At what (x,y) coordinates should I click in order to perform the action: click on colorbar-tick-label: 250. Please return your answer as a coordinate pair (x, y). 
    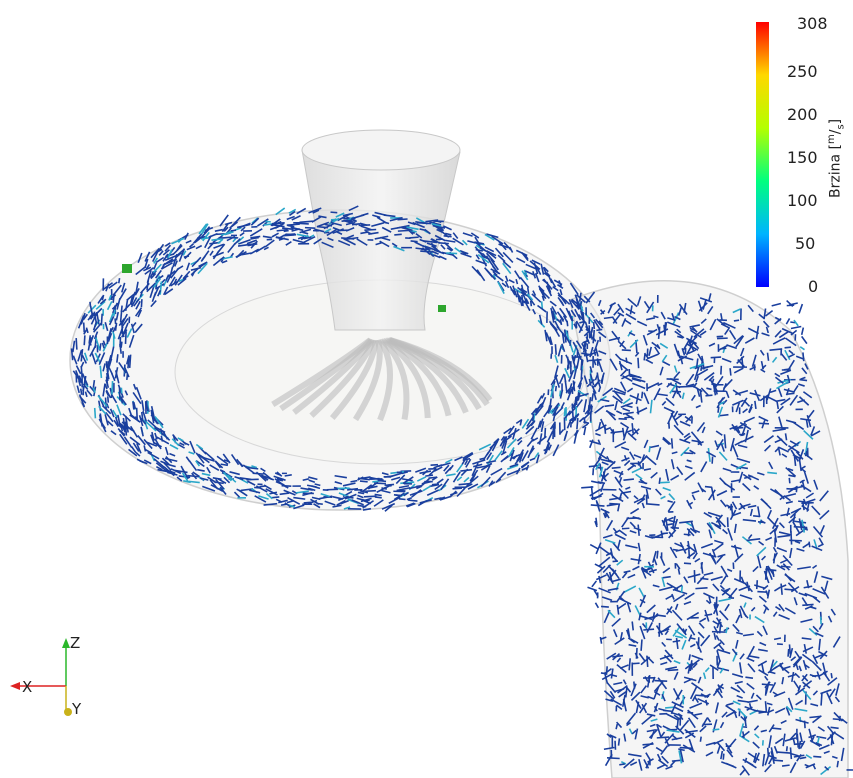
    Looking at the image, I should click on (802, 71).